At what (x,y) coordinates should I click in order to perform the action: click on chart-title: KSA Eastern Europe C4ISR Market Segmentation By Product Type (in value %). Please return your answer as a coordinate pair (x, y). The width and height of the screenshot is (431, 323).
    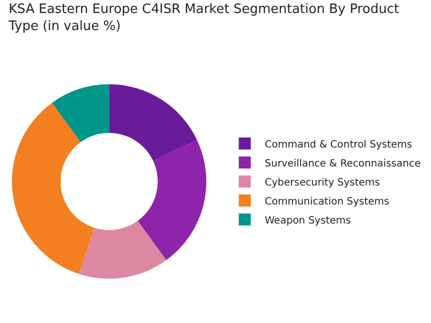
    Looking at the image, I should click on (204, 18).